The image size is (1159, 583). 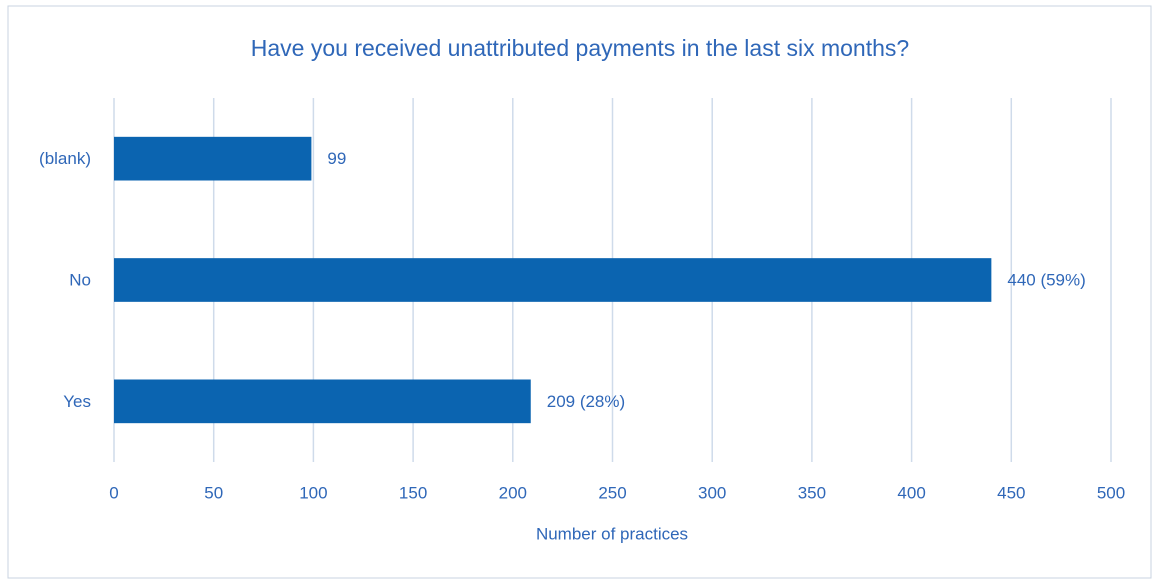 What do you see at coordinates (213, 492) in the screenshot?
I see `x-tick-label: 50` at bounding box center [213, 492].